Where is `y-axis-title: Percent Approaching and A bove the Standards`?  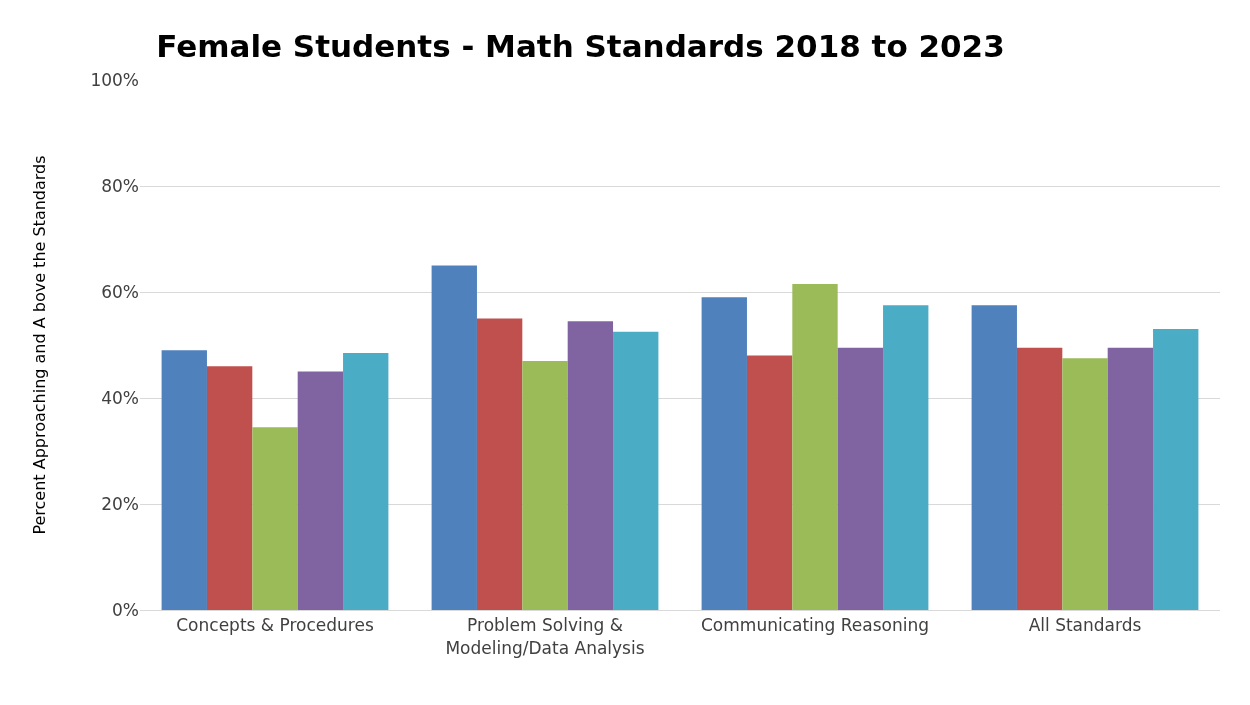 y-axis-title: Percent Approaching and A bove the Standards is located at coordinates (40, 345).